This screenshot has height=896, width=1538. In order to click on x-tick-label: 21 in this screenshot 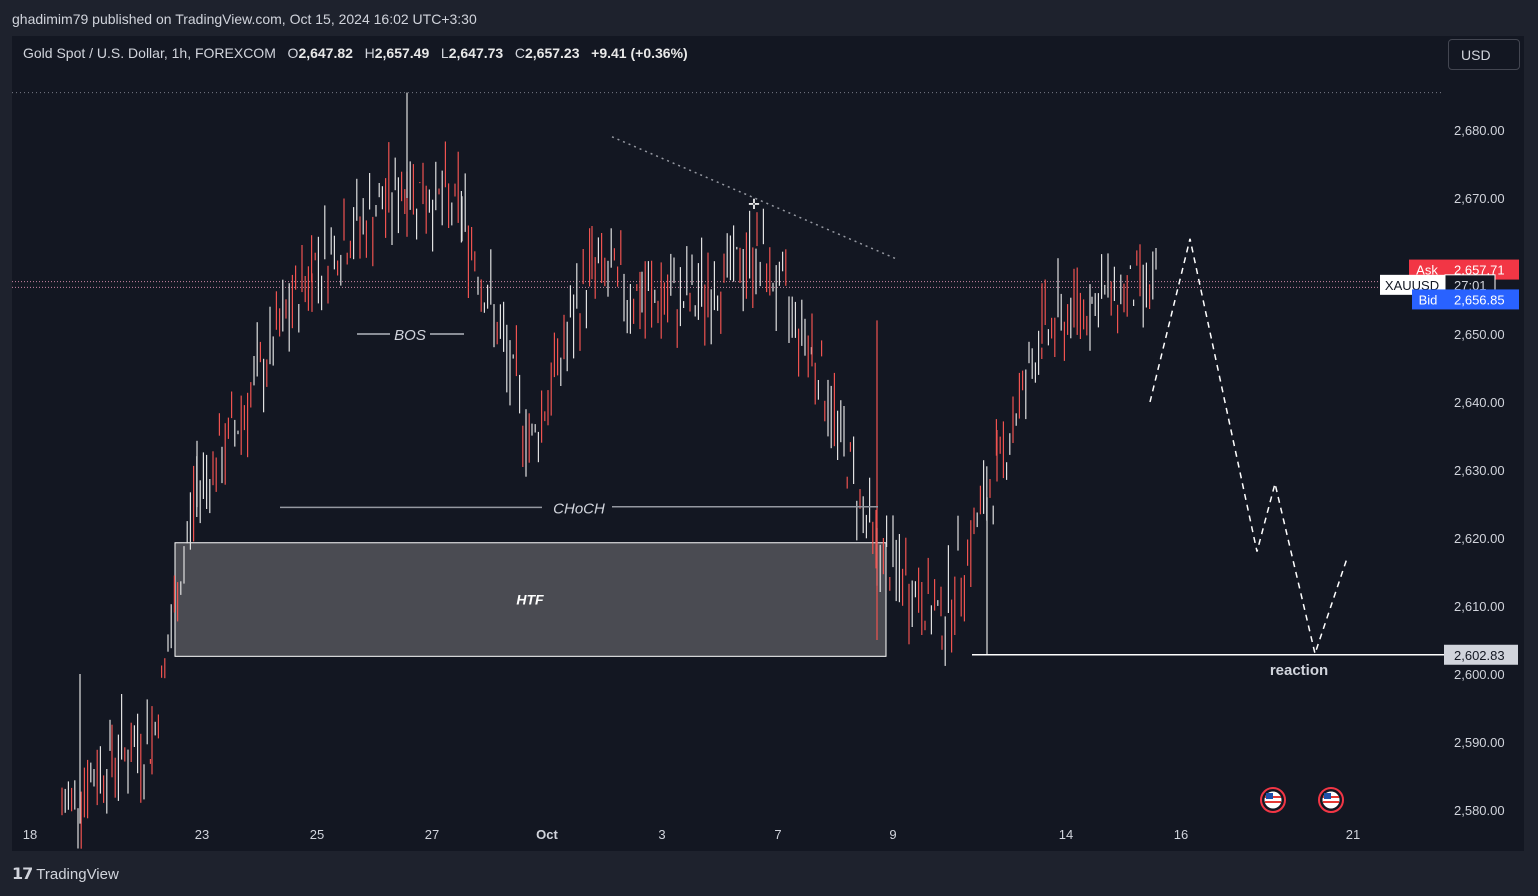, I will do `click(1353, 834)`.